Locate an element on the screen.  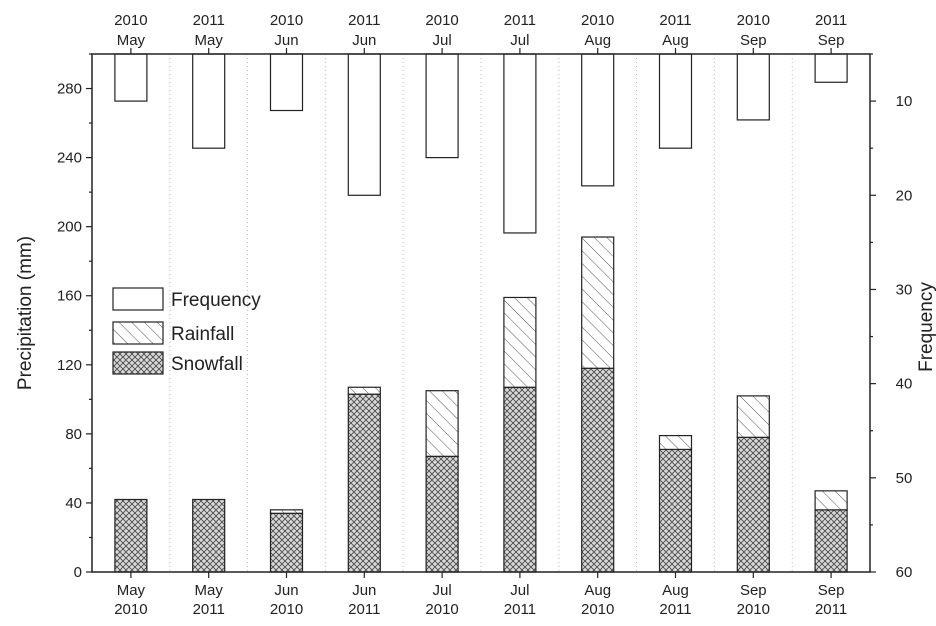
y2-tick-label: 30 is located at coordinates (904, 289).